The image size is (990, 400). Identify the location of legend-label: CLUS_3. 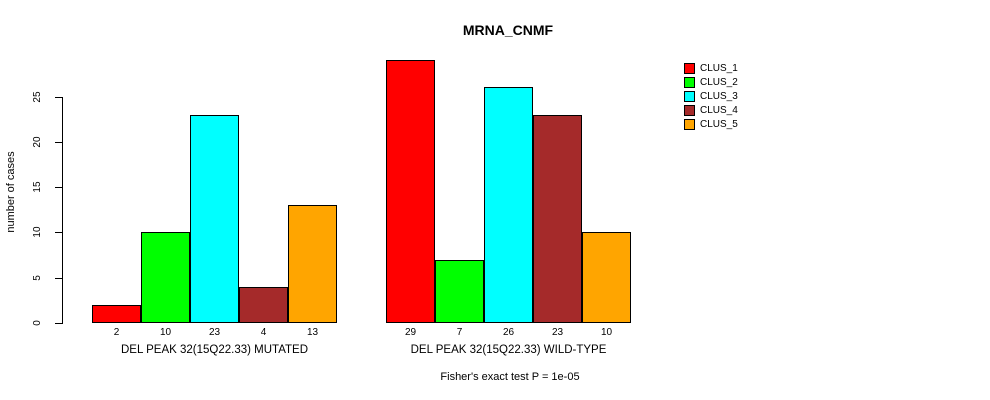
(719, 96).